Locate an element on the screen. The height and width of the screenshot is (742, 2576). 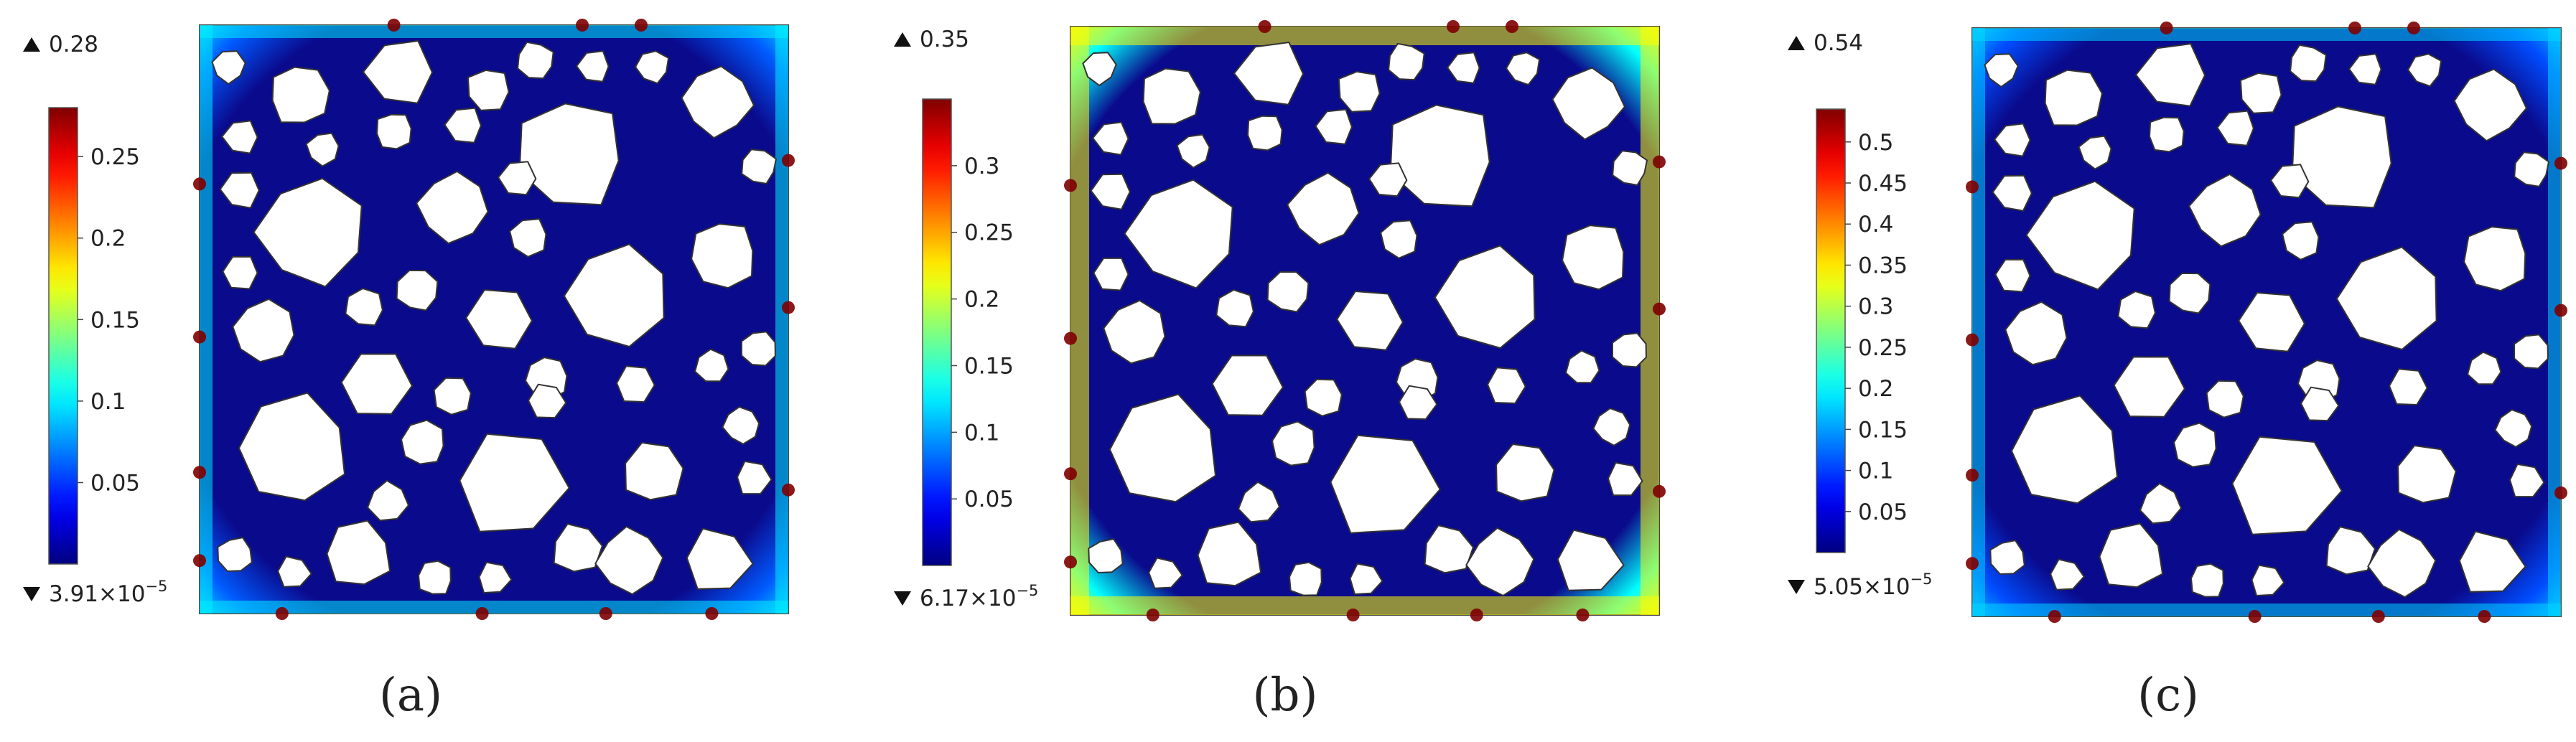
colorbar-tick-label: 0.15 is located at coordinates (115, 320).